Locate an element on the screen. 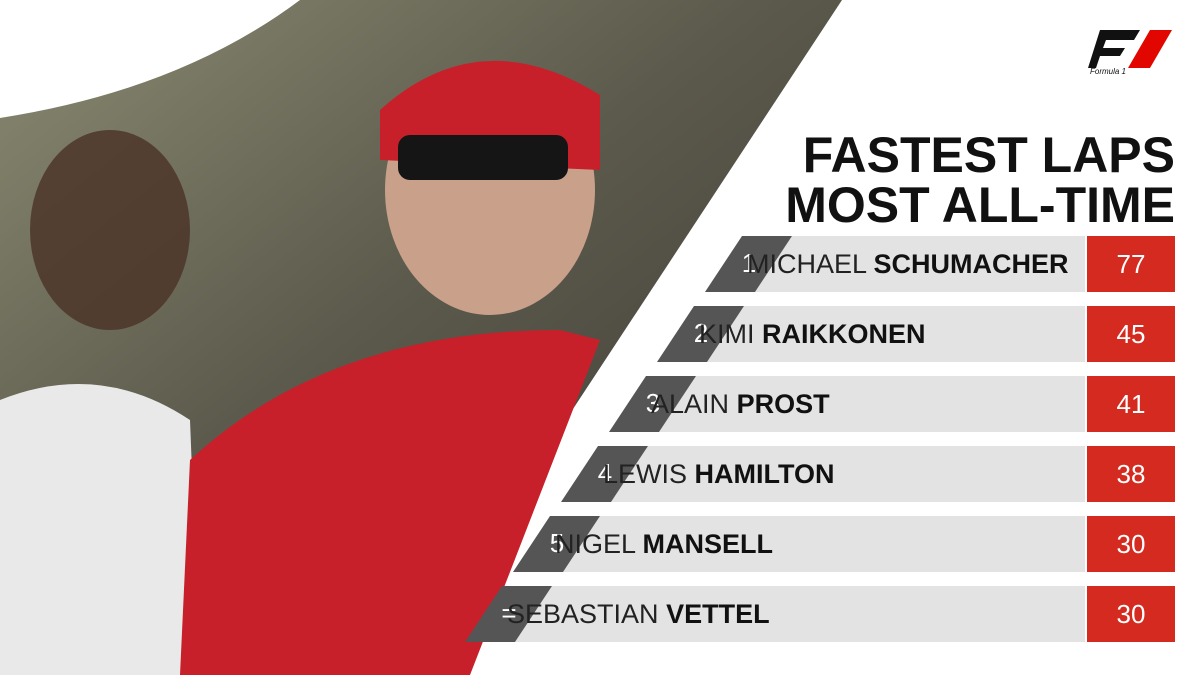 Image resolution: width=1200 pixels, height=675 pixels. logo: Formula 1 is located at coordinates (1130, 53).